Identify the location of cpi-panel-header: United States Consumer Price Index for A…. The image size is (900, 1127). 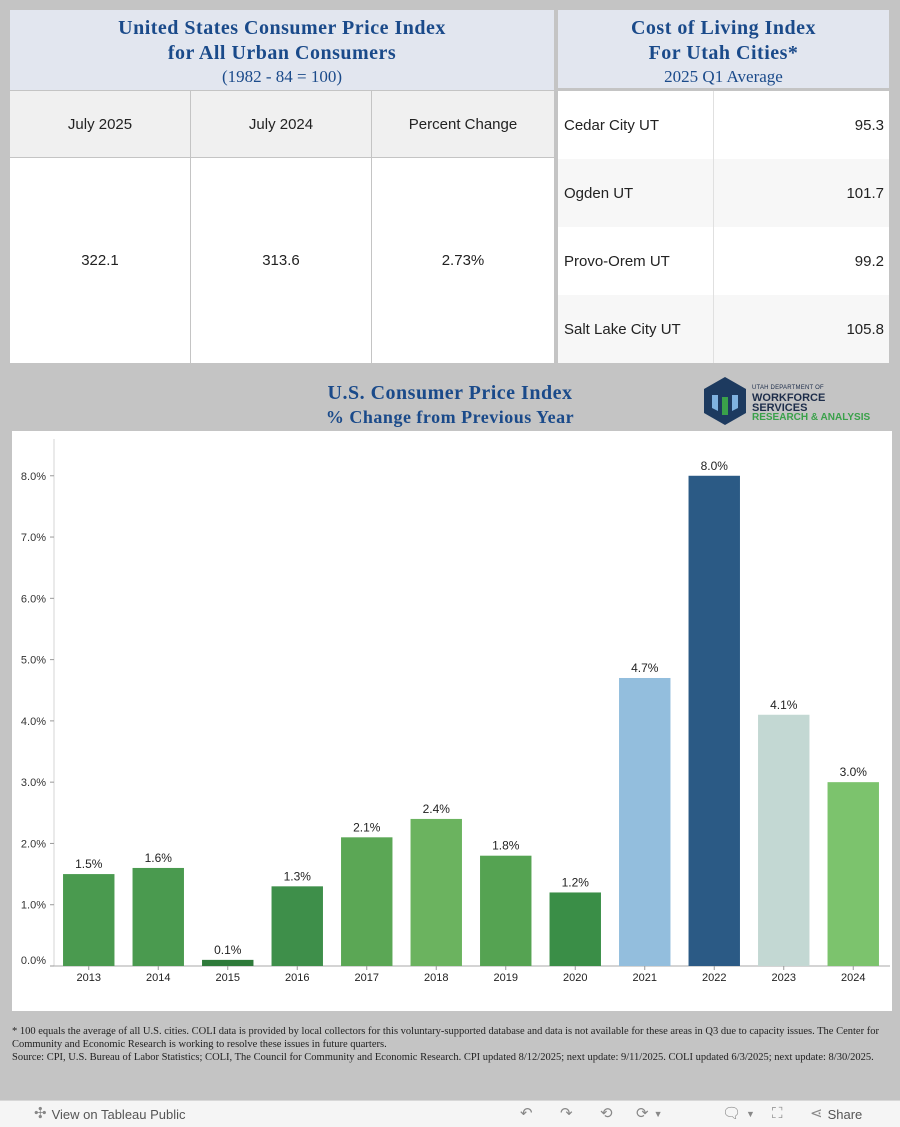
(282, 50).